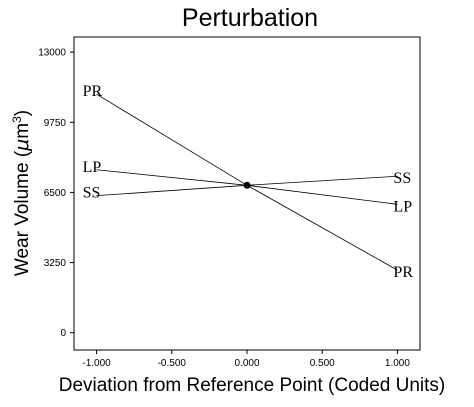 This screenshot has width=474, height=407. Describe the element at coordinates (402, 178) in the screenshot. I see `series-label-end-ss: SS` at that location.